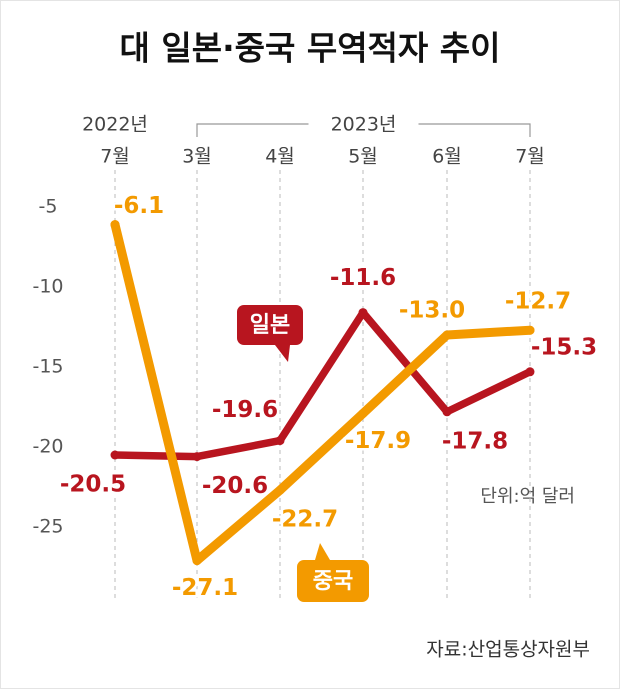 Image resolution: width=620 pixels, height=689 pixels. I want to click on x-tick-label: 3월, so click(197, 157).